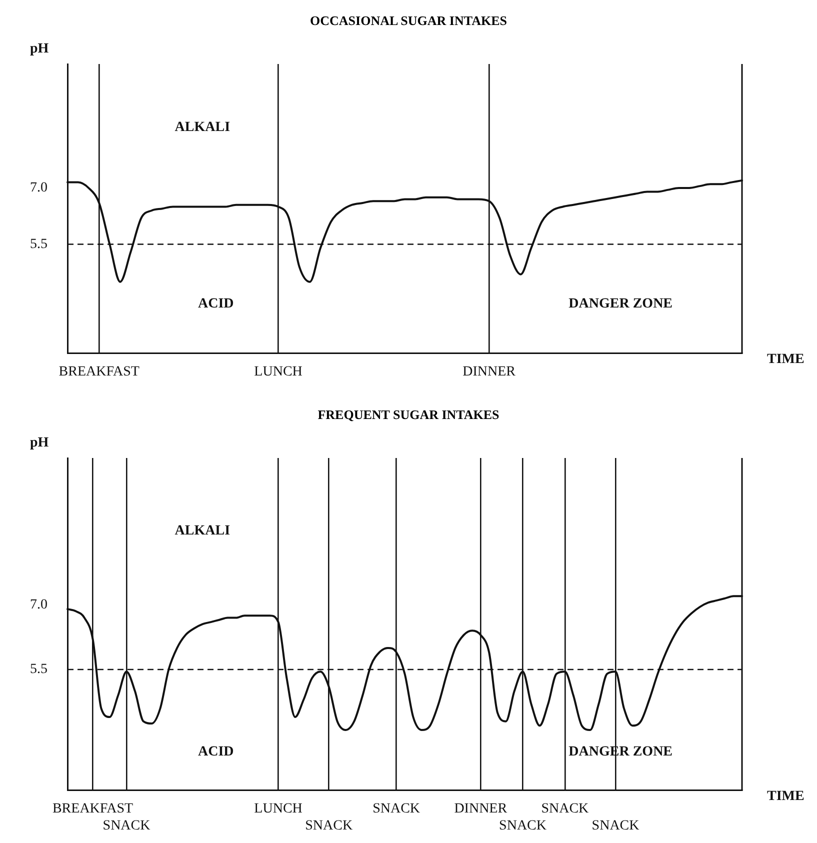 The width and height of the screenshot is (817, 843). I want to click on chart-title: FREQUENT SUGAR INTAKES, so click(408, 415).